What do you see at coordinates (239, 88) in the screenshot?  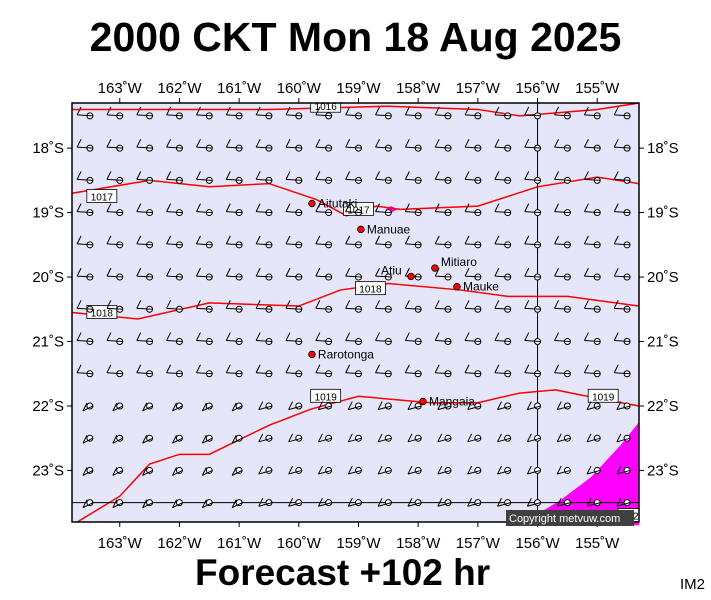 I see `lon-tick-label-top: 161˚W` at bounding box center [239, 88].